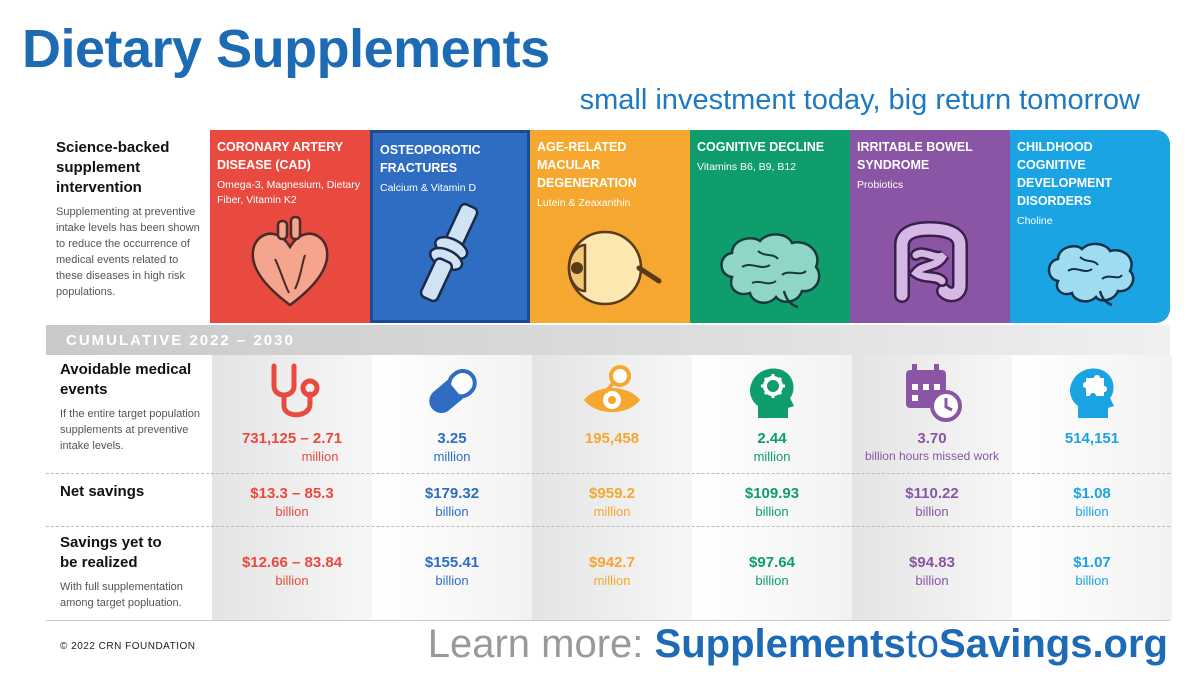 The width and height of the screenshot is (1200, 675). What do you see at coordinates (772, 392) in the screenshot?
I see `head-gear-icon` at bounding box center [772, 392].